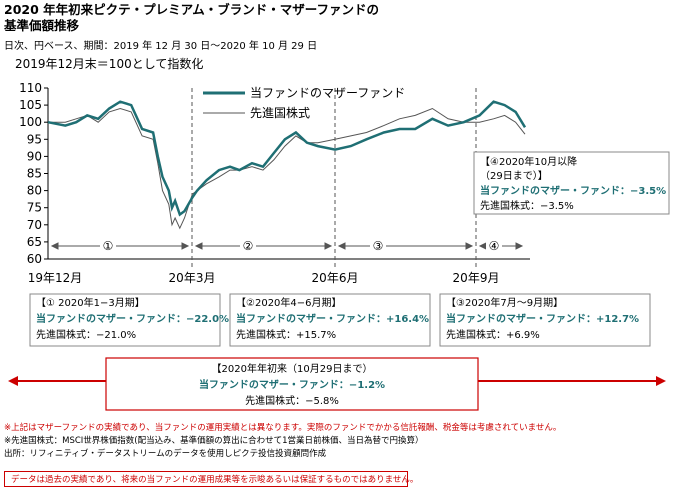 This screenshot has width=674, height=500. What do you see at coordinates (34, 259) in the screenshot?
I see `y-tick-label: 60` at bounding box center [34, 259].